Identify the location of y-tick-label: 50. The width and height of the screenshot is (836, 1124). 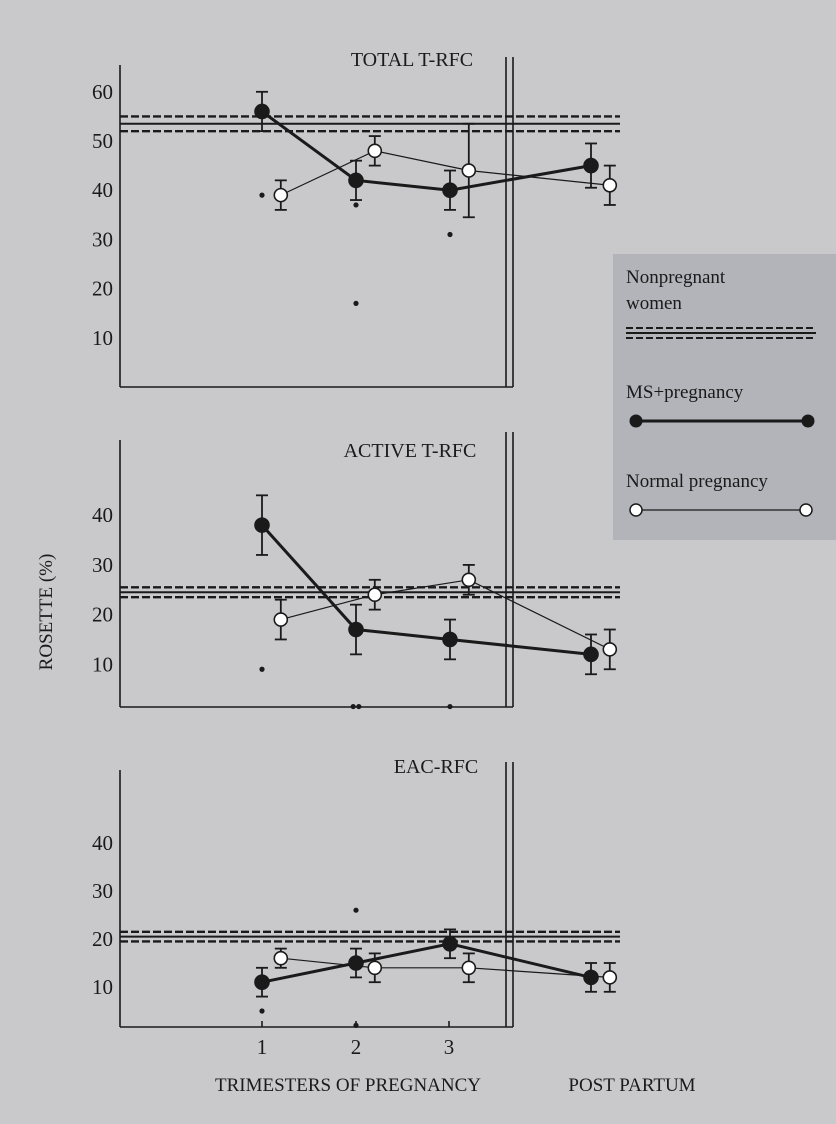
(102, 141).